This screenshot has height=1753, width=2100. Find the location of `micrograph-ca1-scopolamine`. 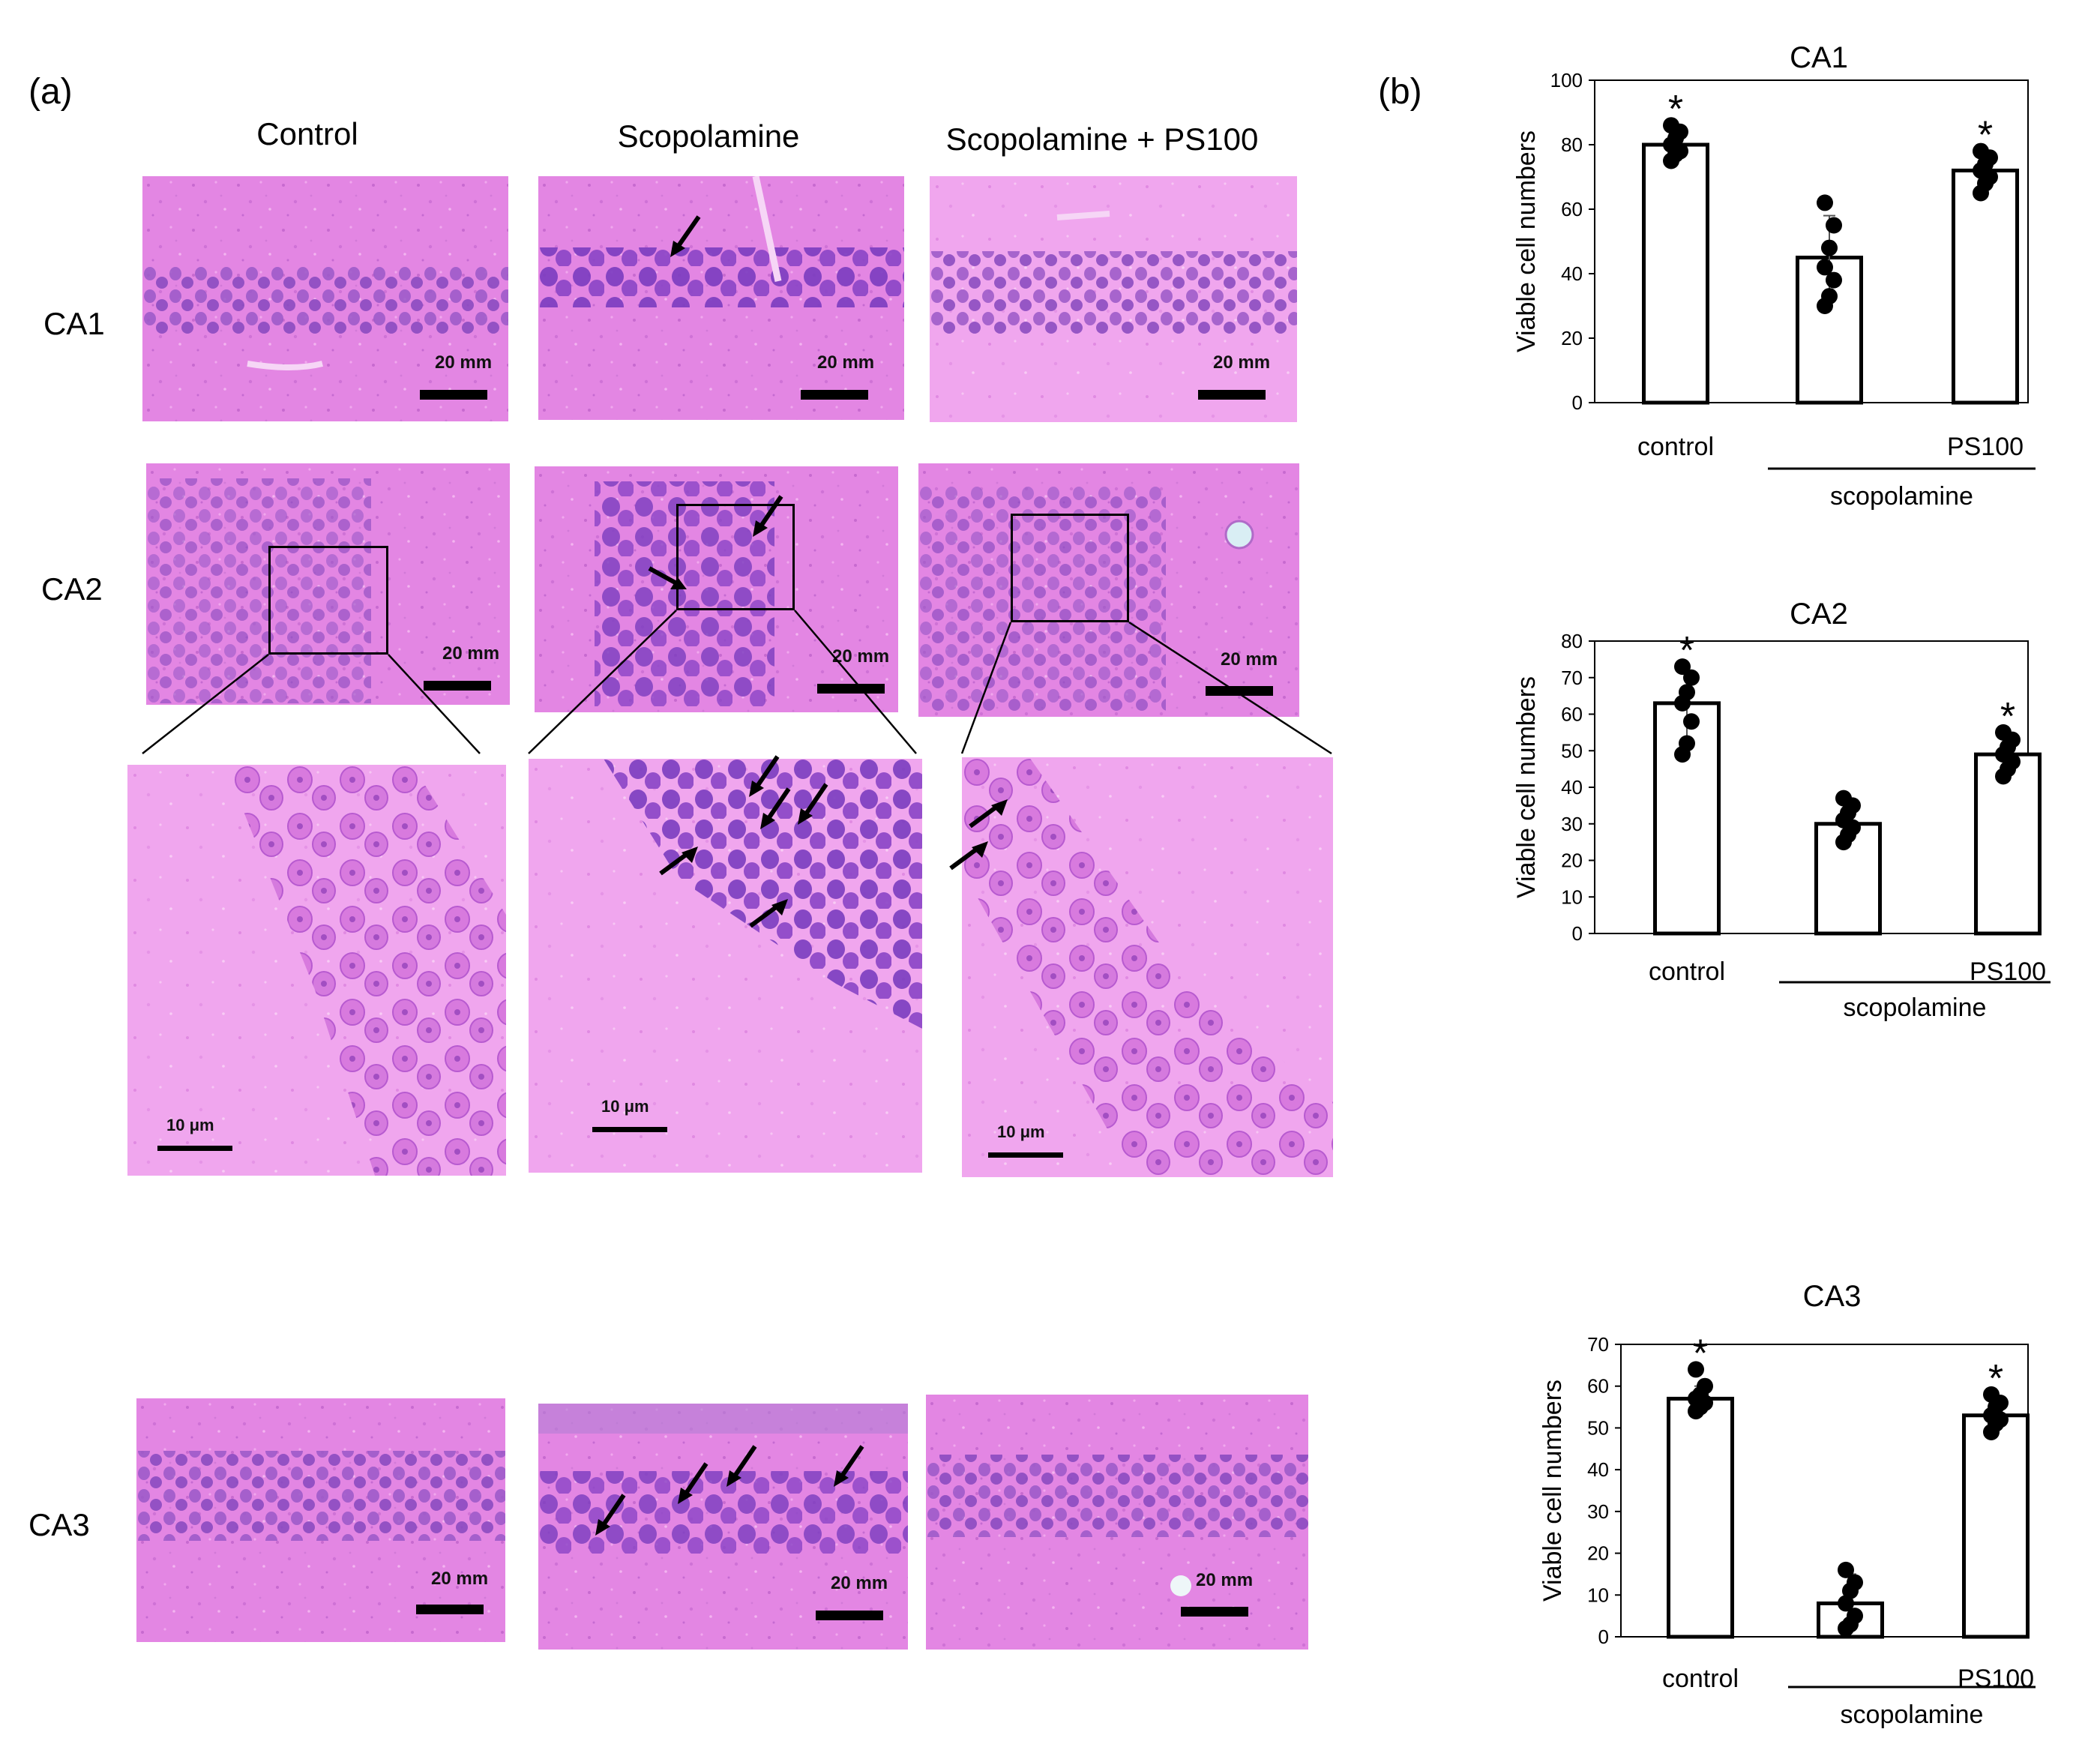

micrograph-ca1-scopolamine is located at coordinates (721, 298).